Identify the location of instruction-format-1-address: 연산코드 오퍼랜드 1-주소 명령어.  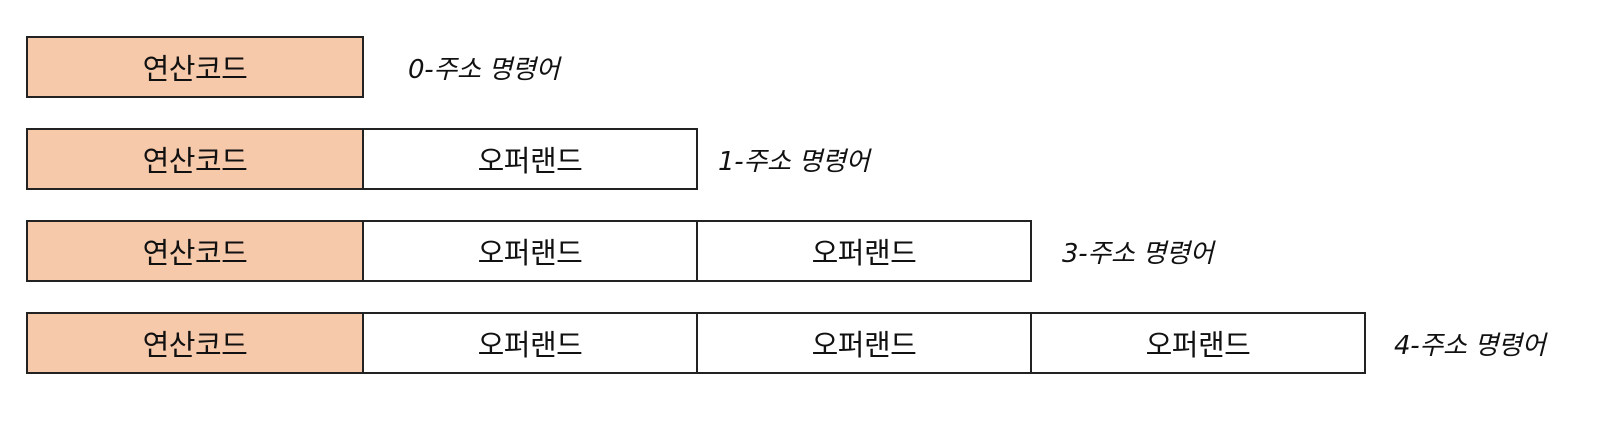
(448, 159).